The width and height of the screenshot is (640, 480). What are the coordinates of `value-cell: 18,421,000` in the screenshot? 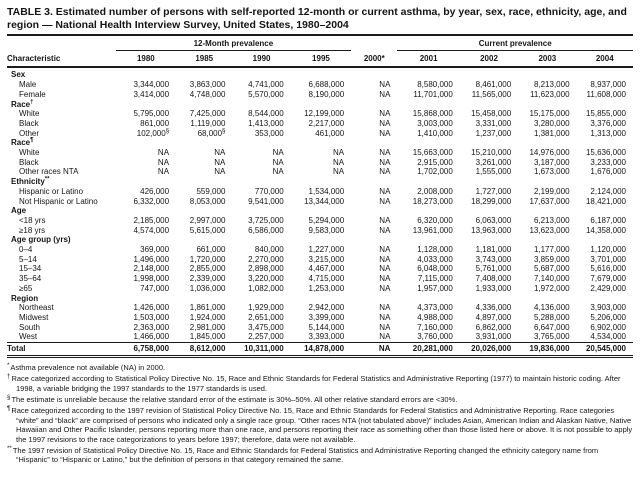 It's located at (605, 201).